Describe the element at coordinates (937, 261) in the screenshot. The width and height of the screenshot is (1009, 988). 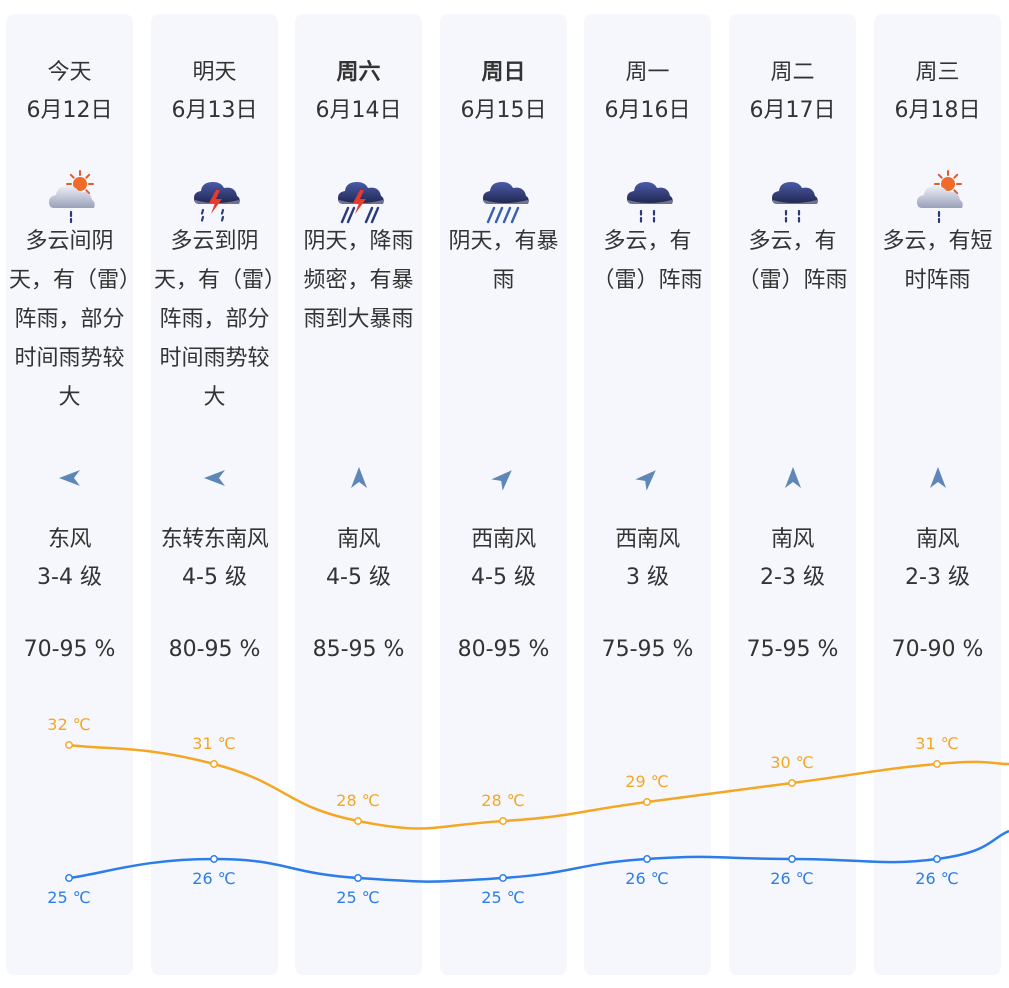
I see `weather-description: 多云，有短时阵雨` at that location.